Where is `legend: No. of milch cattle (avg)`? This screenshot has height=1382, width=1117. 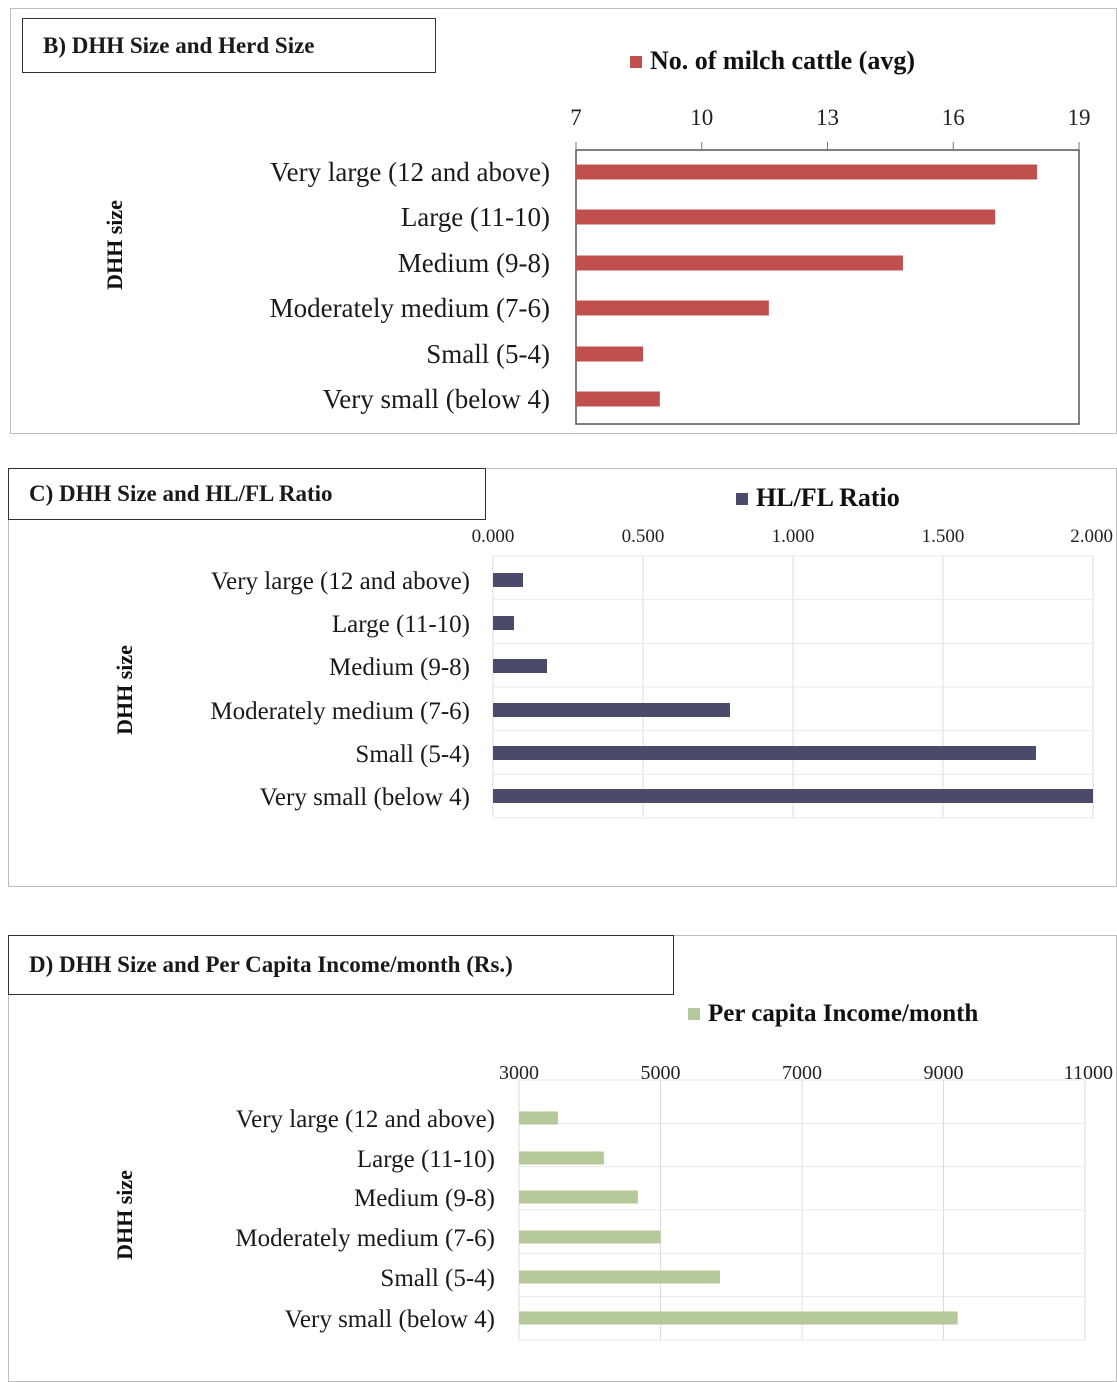 legend: No. of milch cattle (avg) is located at coordinates (772, 60).